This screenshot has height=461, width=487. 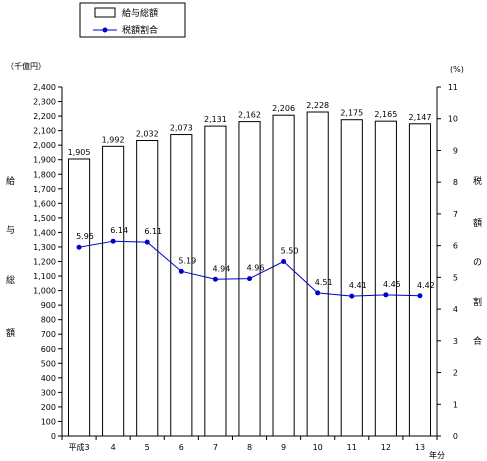 I want to click on line-value-label: 6.14, so click(x=119, y=230).